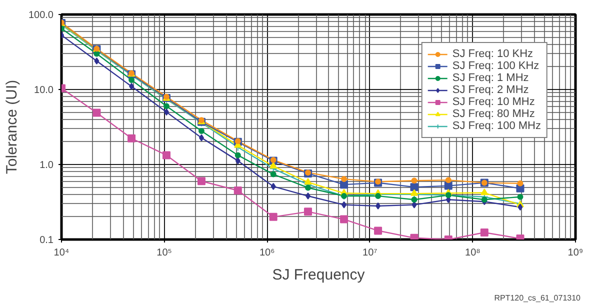 This screenshot has height=307, width=600. I want to click on y-tick-label: 10.0, so click(44, 90).